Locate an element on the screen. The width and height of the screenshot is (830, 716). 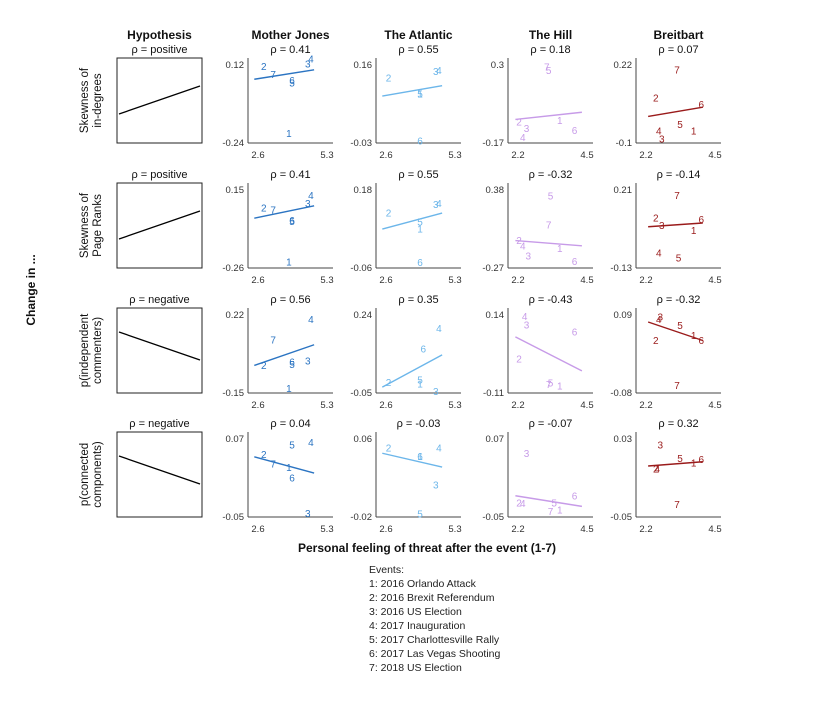
y-tick-top-mother-jones-r0: 0.12 is located at coordinates (235, 65).